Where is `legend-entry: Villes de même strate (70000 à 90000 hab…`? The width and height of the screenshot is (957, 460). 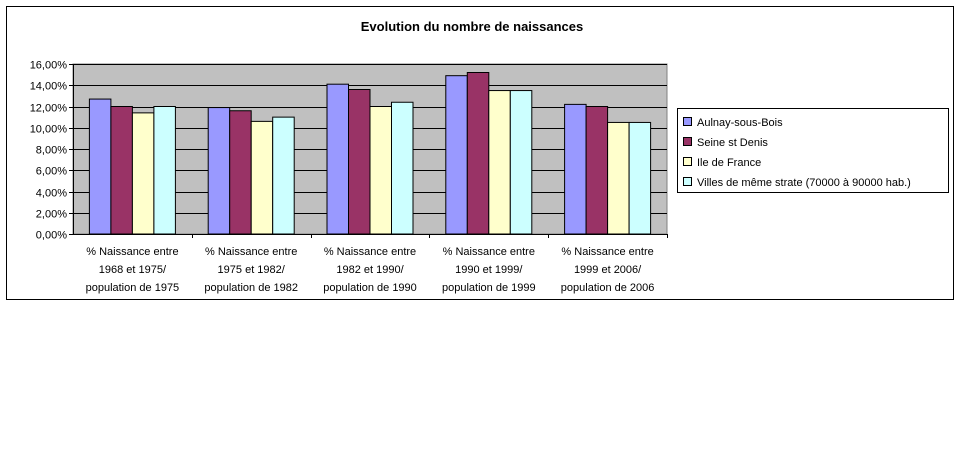 legend-entry: Villes de même strate (70000 à 90000 hab… is located at coordinates (804, 183).